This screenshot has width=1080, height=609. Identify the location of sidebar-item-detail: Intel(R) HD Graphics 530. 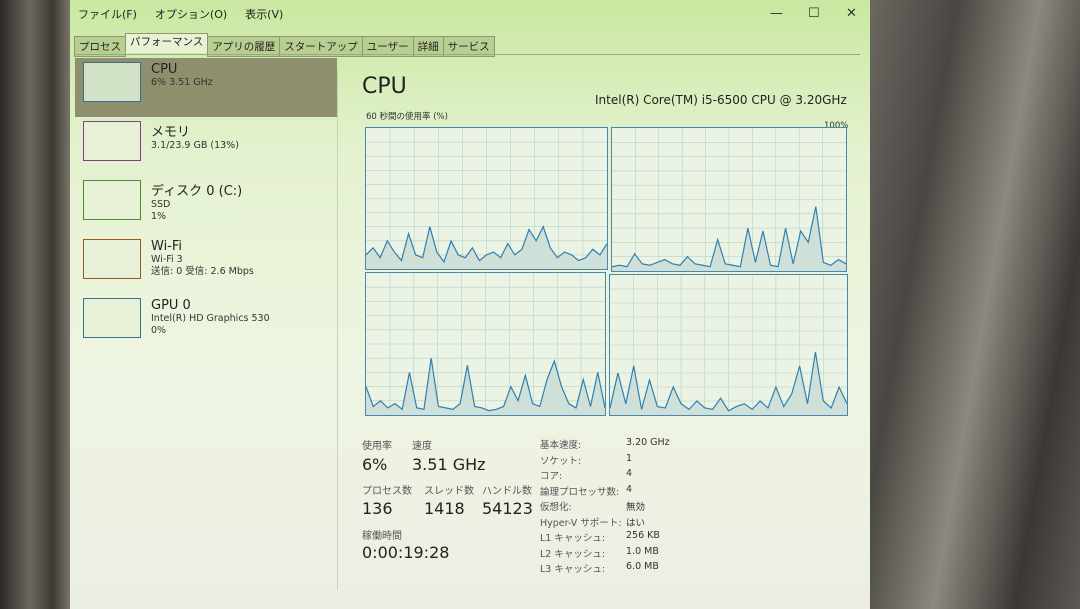
(210, 318).